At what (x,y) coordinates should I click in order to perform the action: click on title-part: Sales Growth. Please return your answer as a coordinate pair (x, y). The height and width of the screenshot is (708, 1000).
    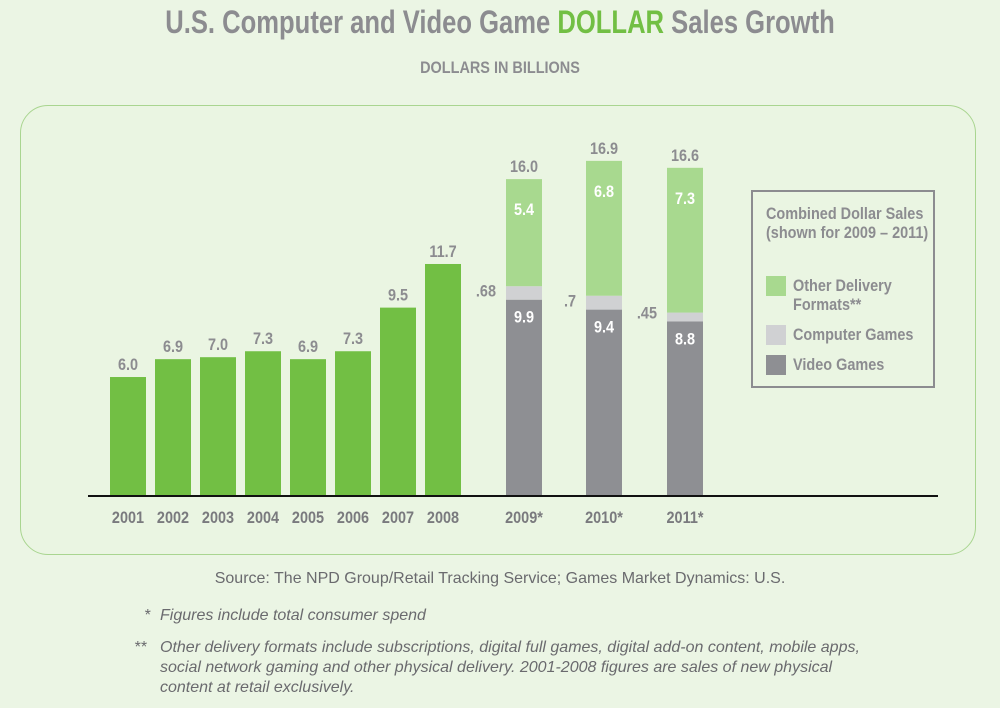
    Looking at the image, I should click on (749, 22).